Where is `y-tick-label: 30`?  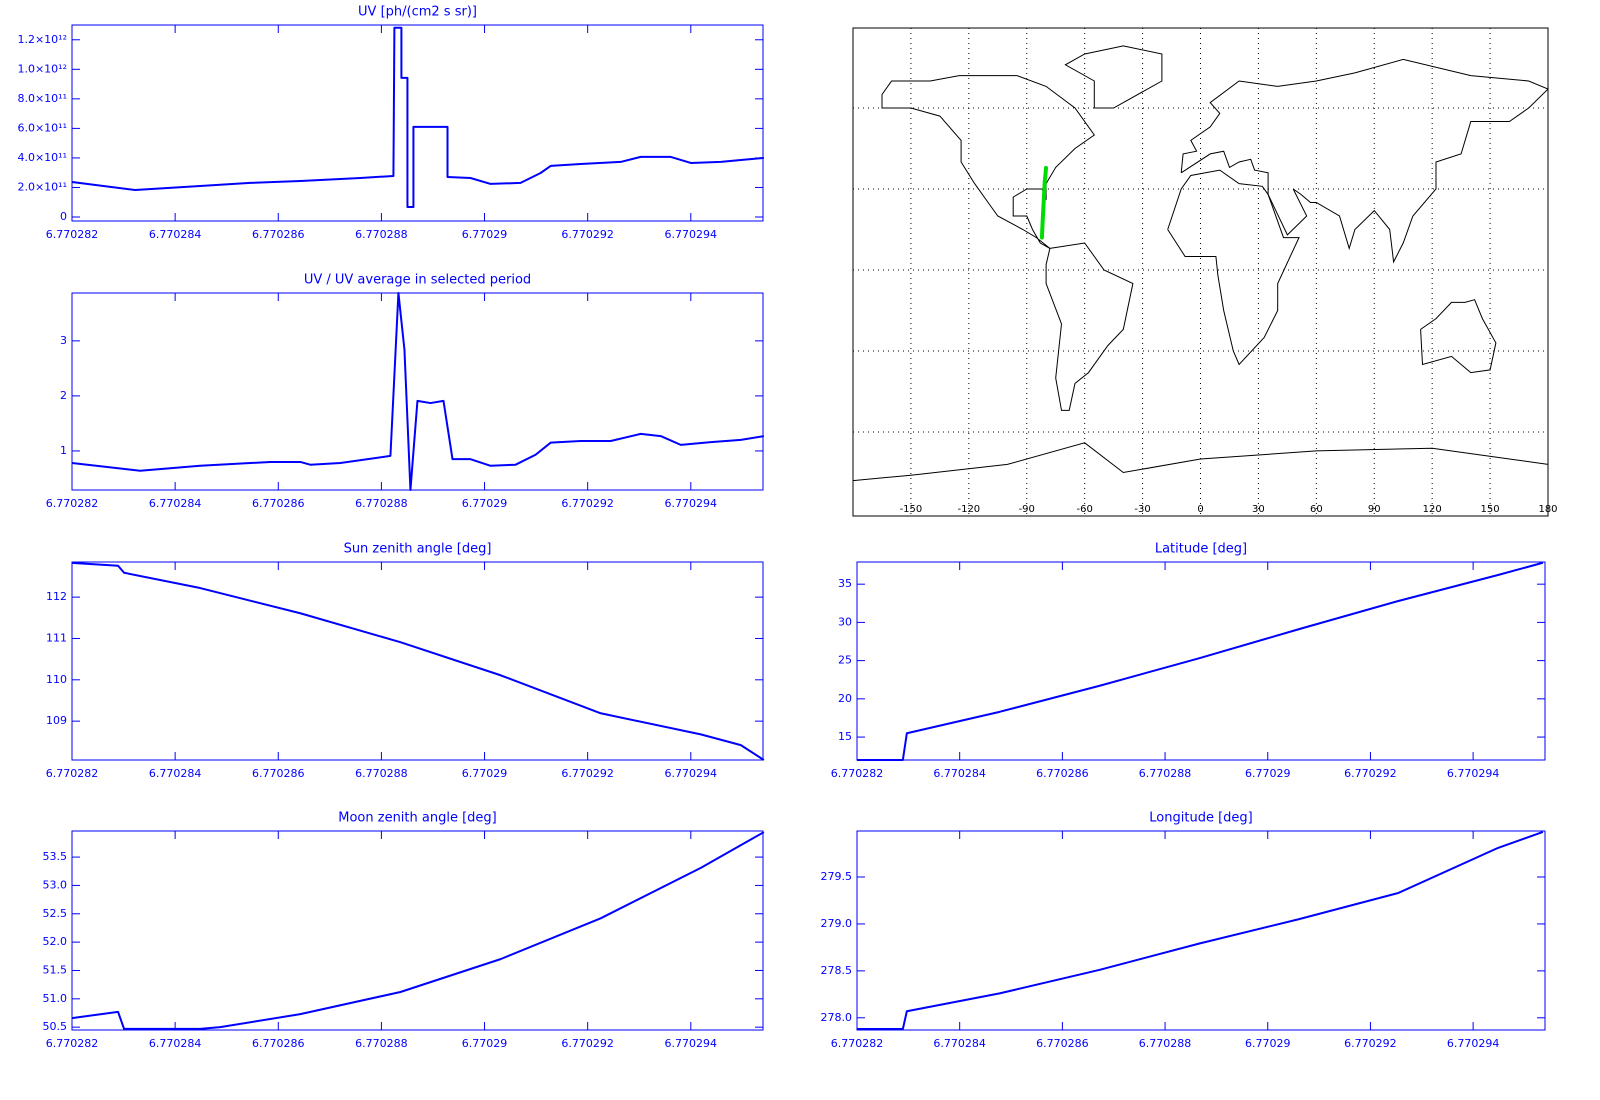 y-tick-label: 30 is located at coordinates (845, 621).